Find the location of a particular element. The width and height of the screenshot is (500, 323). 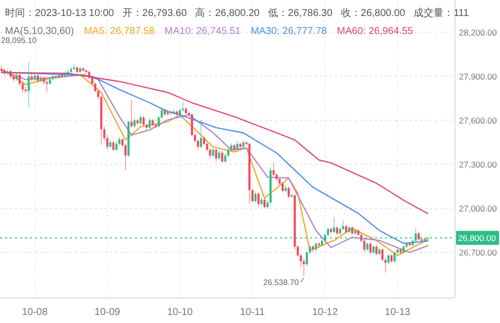

ytick: 26,700.00 is located at coordinates (478, 253).